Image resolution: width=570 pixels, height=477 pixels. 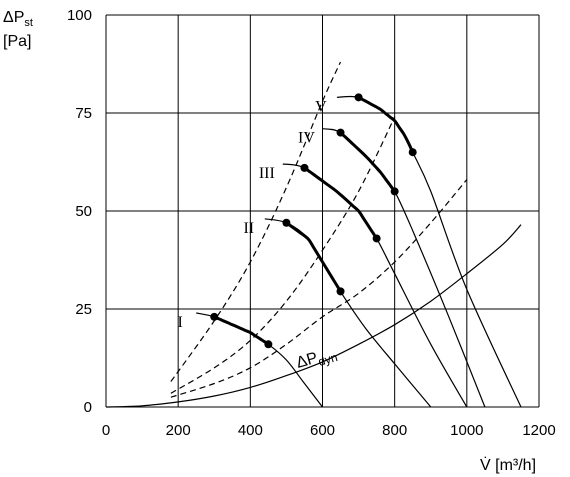 I want to click on dynamic-pressure-label: ΔPdyn, so click(x=316, y=359).